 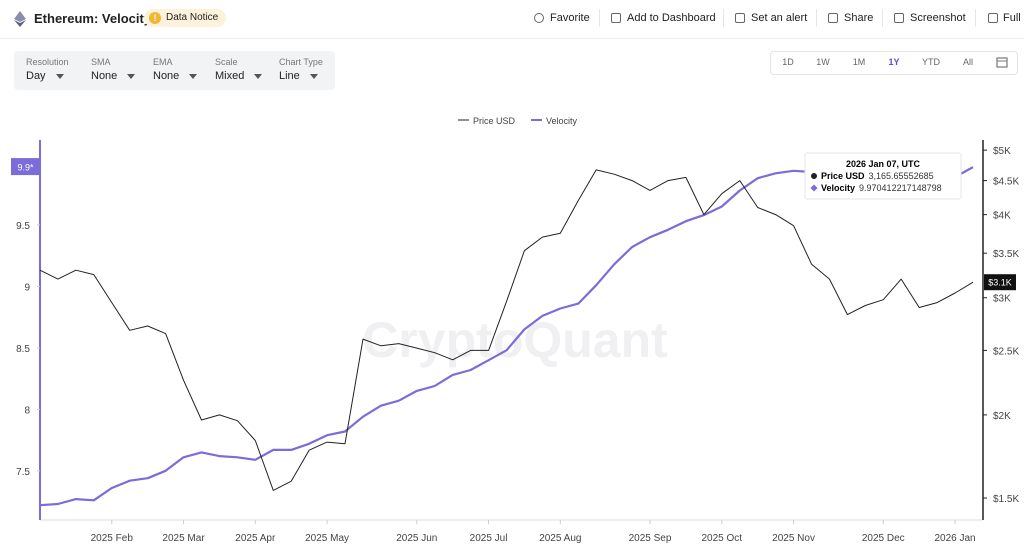 I want to click on x-tick-label: 2025 Aug, so click(x=560, y=538).